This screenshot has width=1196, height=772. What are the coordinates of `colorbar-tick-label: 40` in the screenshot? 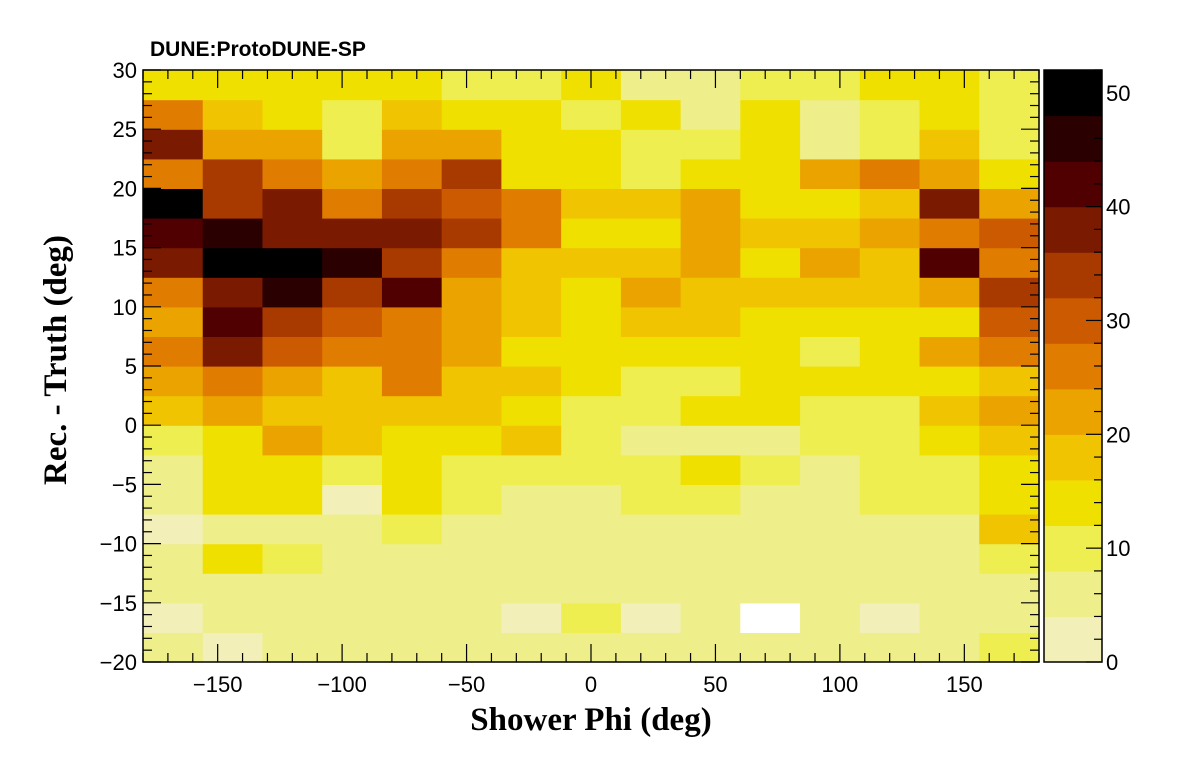 It's located at (1118, 207).